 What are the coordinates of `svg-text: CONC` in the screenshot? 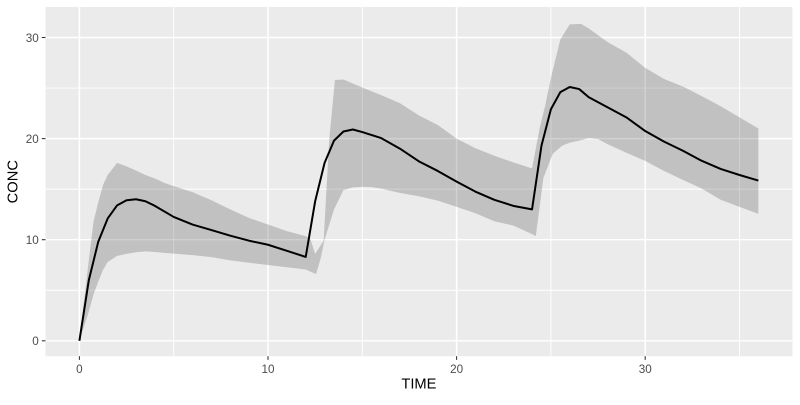 It's located at (14, 182).